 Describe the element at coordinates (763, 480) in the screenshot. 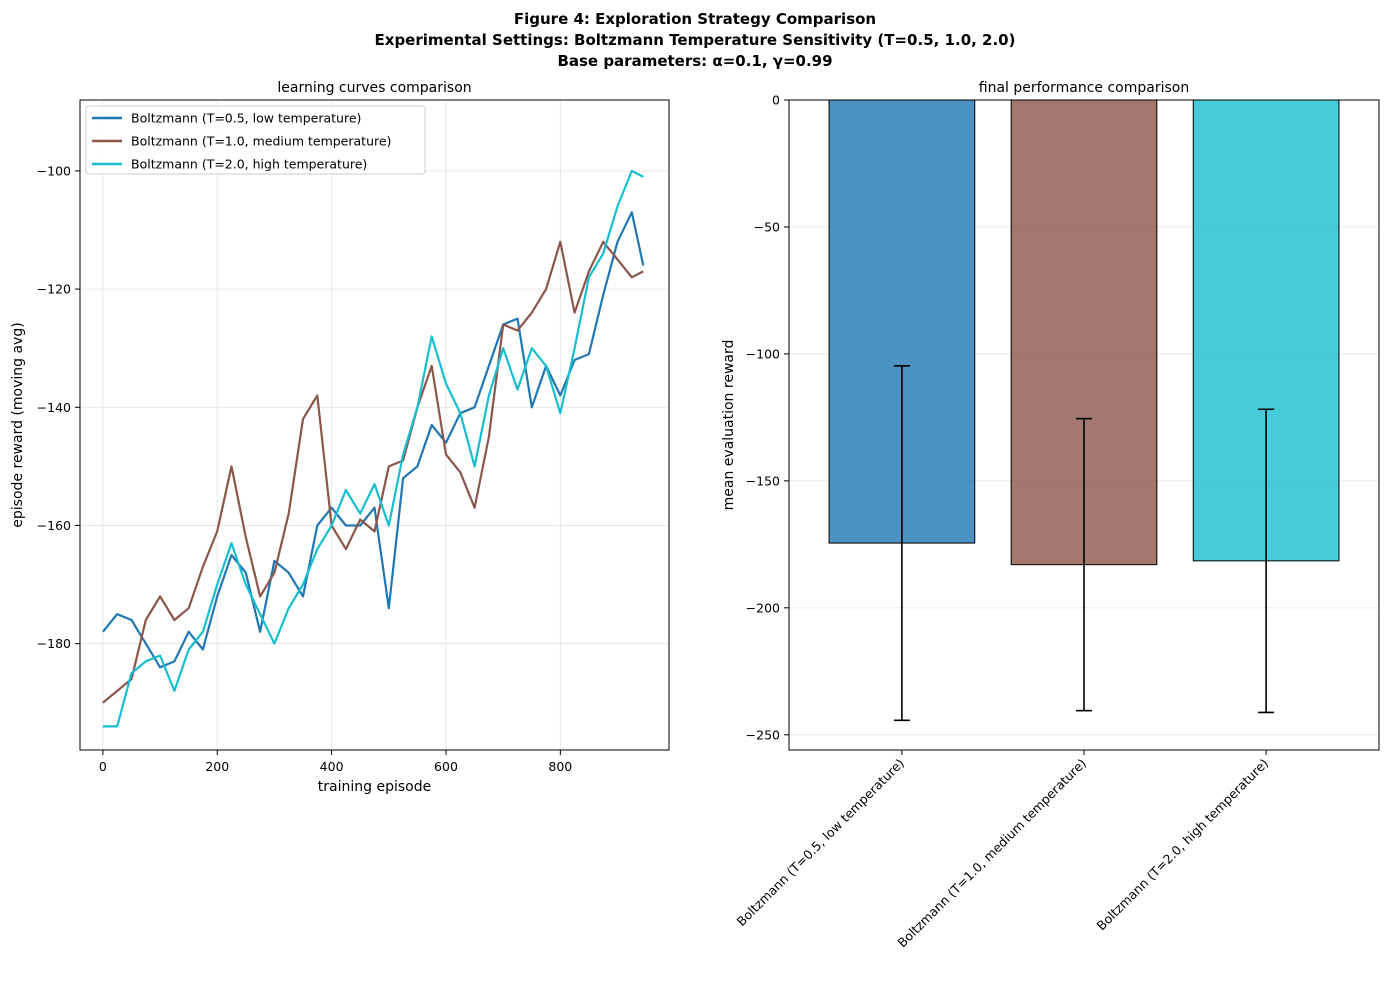

I see `bar-y-tick-label: −150` at that location.